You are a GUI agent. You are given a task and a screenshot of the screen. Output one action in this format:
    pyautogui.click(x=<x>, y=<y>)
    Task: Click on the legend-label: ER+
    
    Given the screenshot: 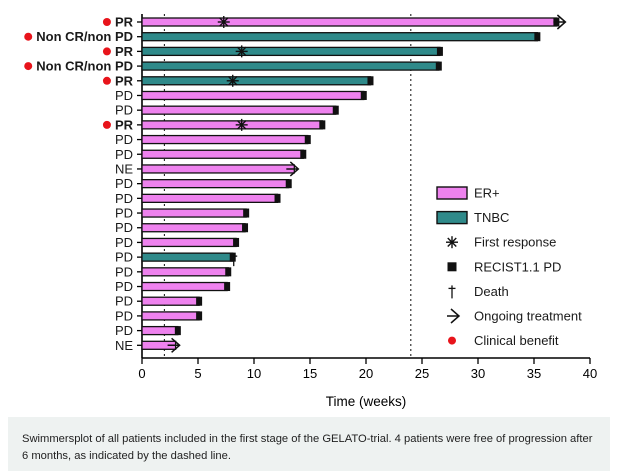 What is the action you would take?
    pyautogui.click(x=487, y=193)
    